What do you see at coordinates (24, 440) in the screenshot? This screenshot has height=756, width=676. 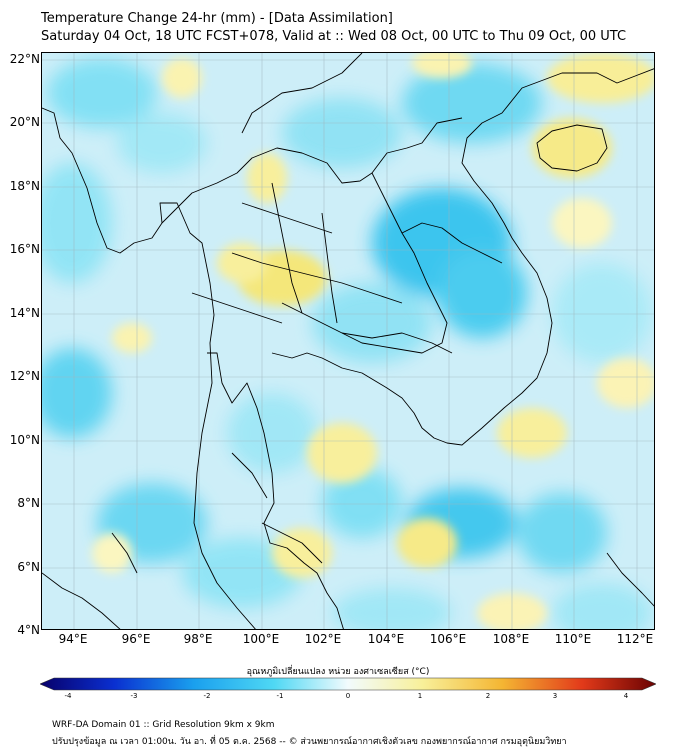 I see `lat-label: 10°N` at bounding box center [24, 440].